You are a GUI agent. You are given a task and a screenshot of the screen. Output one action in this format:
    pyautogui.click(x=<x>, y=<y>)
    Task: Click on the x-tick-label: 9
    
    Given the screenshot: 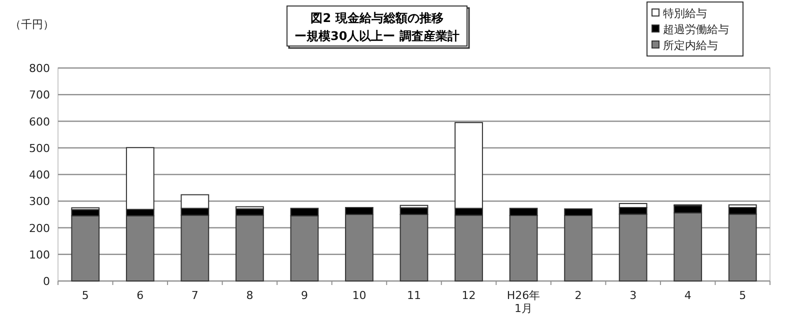 What is the action you would take?
    pyautogui.click(x=304, y=295)
    